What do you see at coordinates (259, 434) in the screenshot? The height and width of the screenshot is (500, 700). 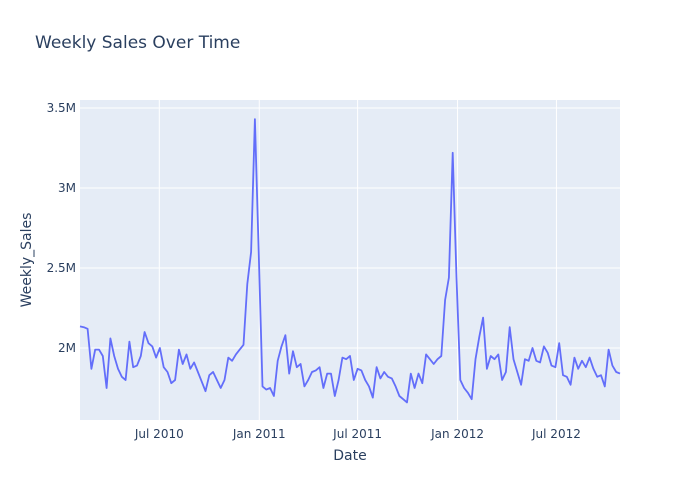 I see `x-tick-label: Jan 2011` at bounding box center [259, 434].